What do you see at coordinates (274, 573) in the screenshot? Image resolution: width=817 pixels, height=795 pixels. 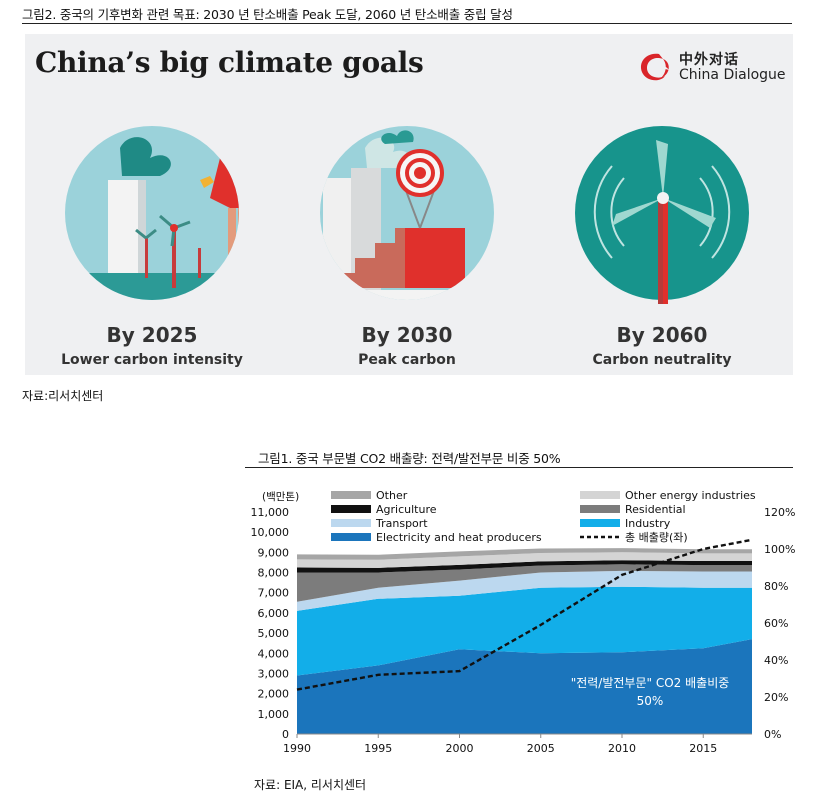 I see `y-tick-label: 8,000` at bounding box center [274, 573].